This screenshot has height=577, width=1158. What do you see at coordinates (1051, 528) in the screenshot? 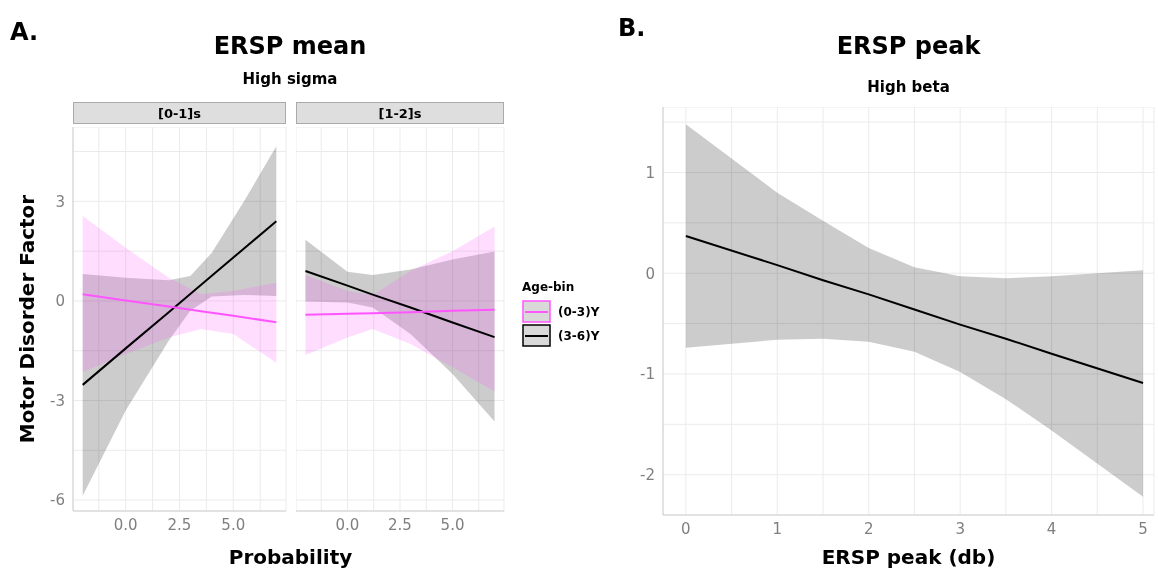
I see `x-tick-label: 4` at bounding box center [1051, 528].